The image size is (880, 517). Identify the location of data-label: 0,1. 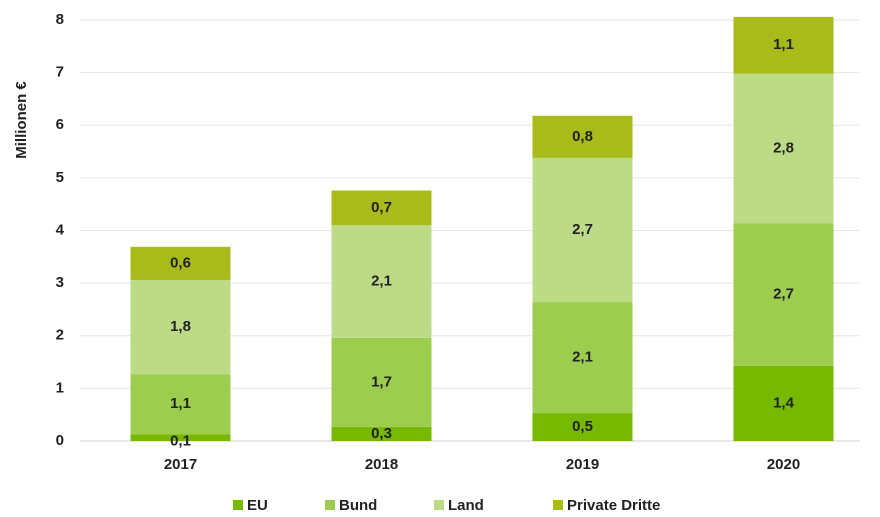
(180, 441).